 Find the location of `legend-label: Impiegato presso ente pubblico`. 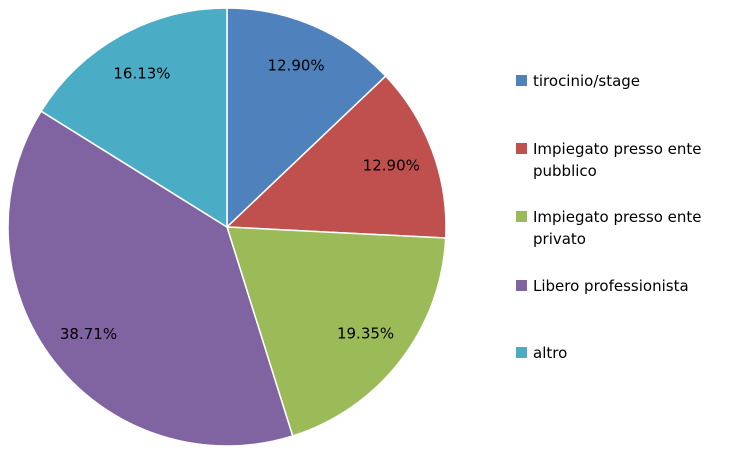

legend-label: Impiegato presso ente pubblico is located at coordinates (617, 160).